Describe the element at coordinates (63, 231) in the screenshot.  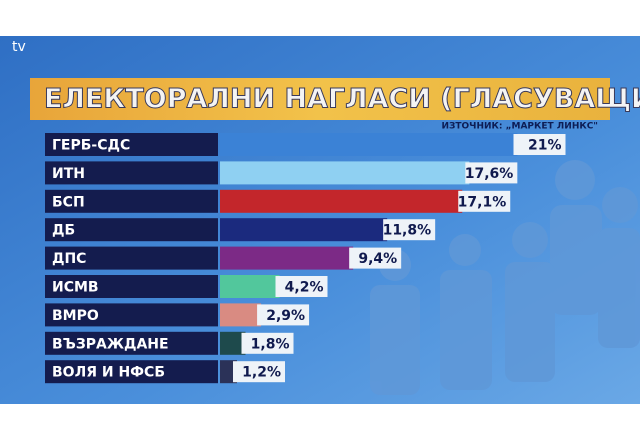
I see `category-label: ДБ` at that location.